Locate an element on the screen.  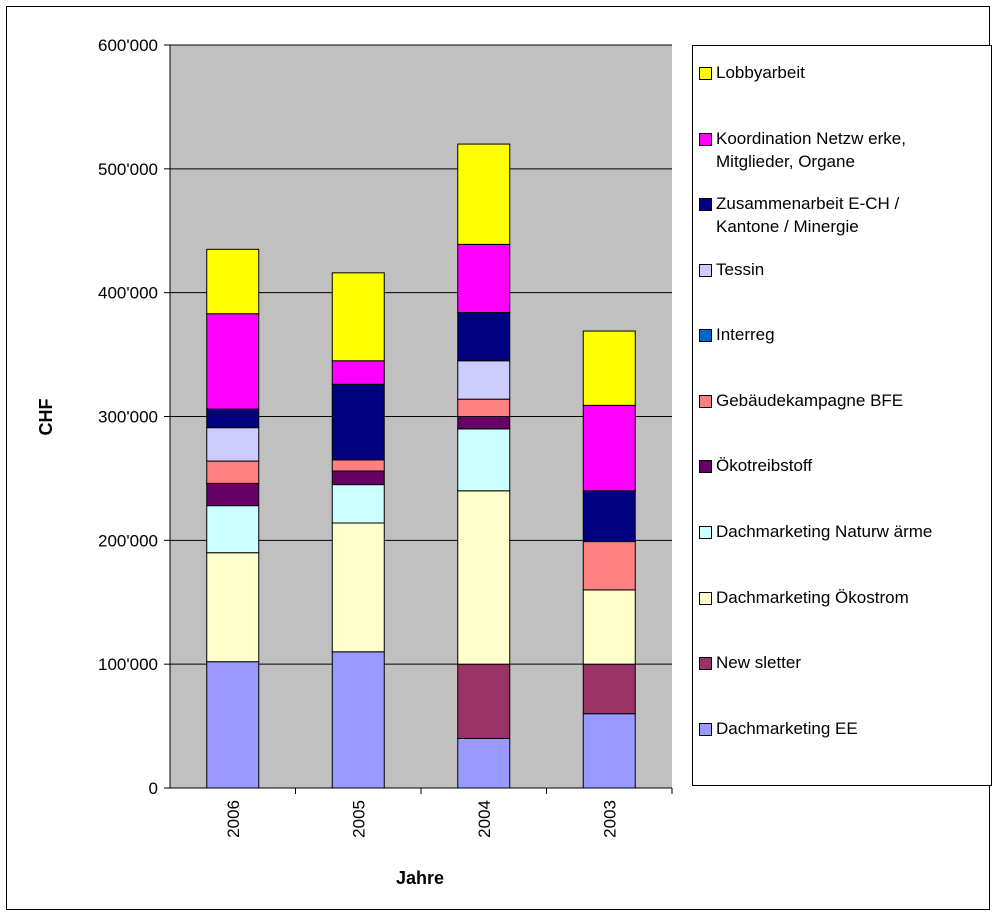
legend-item: Tessin is located at coordinates (846, 269).